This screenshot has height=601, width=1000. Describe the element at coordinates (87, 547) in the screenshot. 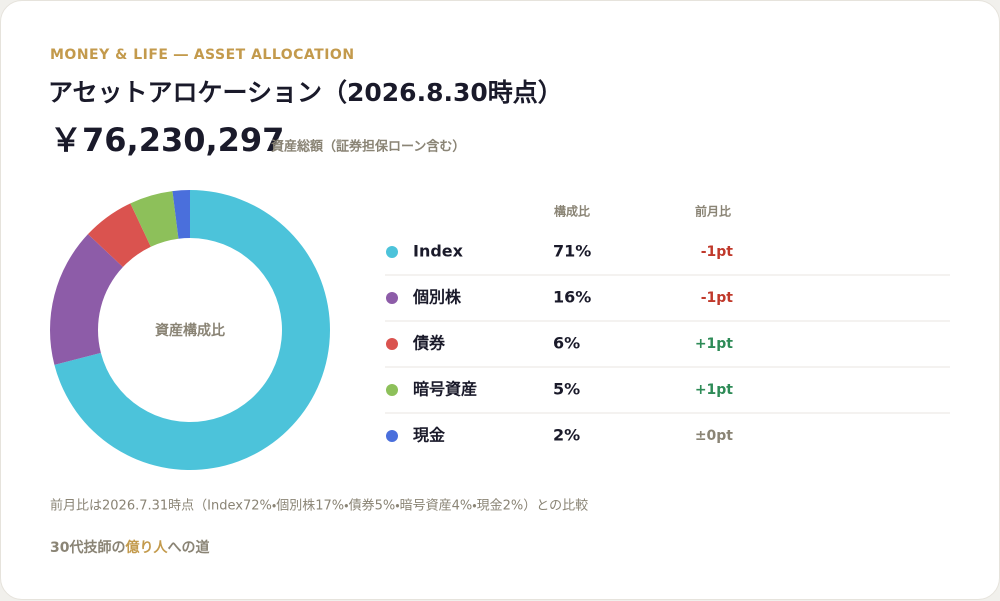

I see `footer-text: 30代技師の` at that location.